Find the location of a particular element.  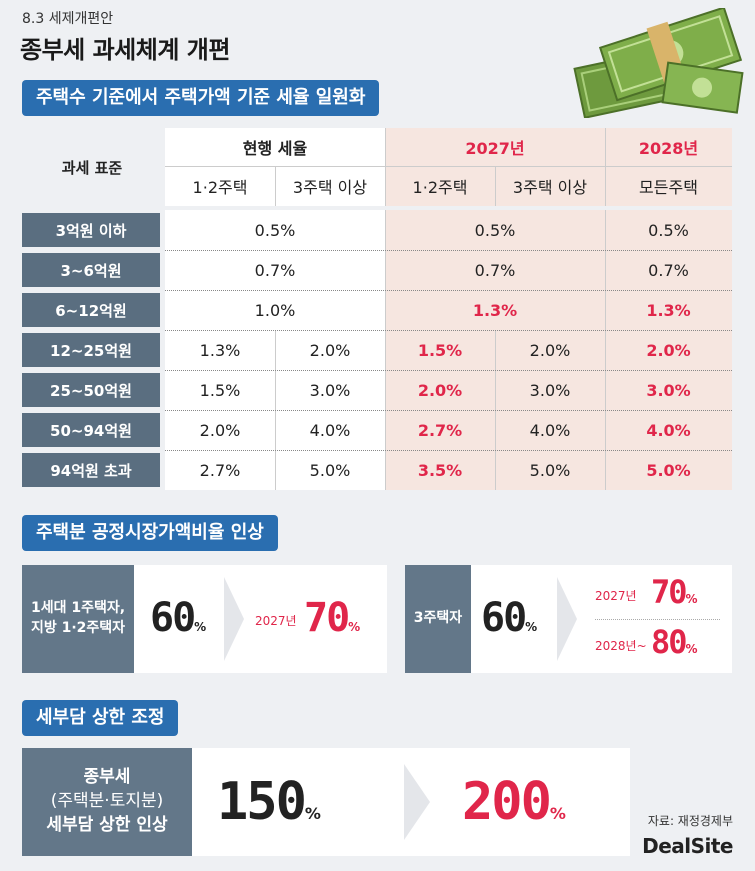

subheader-current-3plus: 3주택 이상 is located at coordinates (330, 187).